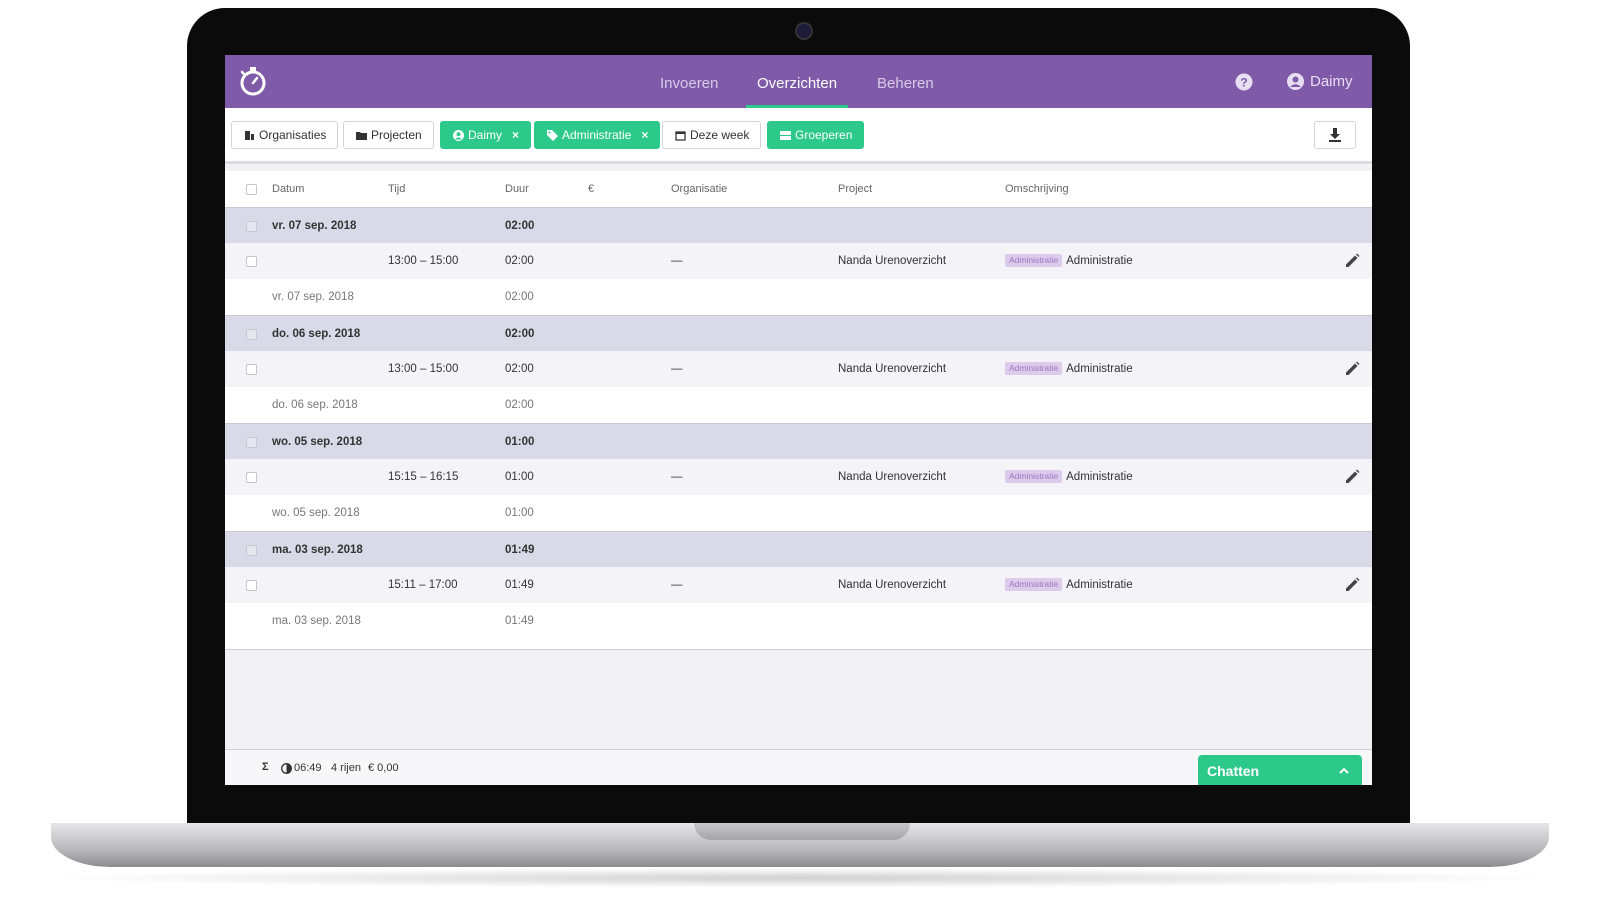 The image size is (1600, 900). What do you see at coordinates (699, 189) in the screenshot?
I see `column-header: Organisatie` at bounding box center [699, 189].